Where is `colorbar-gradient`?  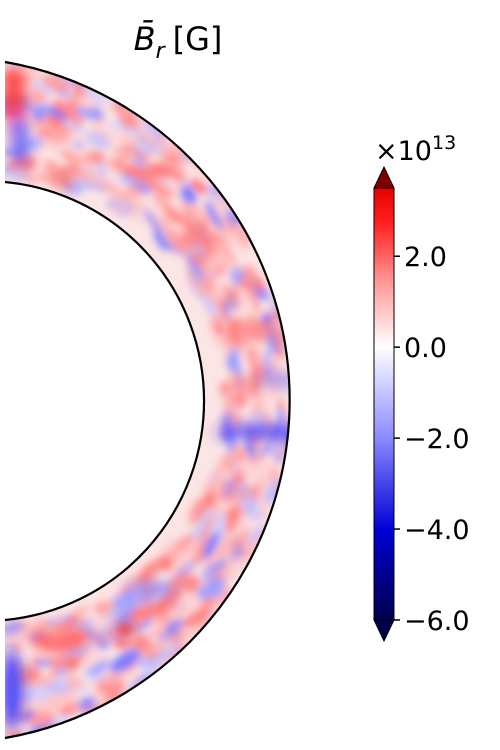
colorbar-gradient is located at coordinates (384, 404).